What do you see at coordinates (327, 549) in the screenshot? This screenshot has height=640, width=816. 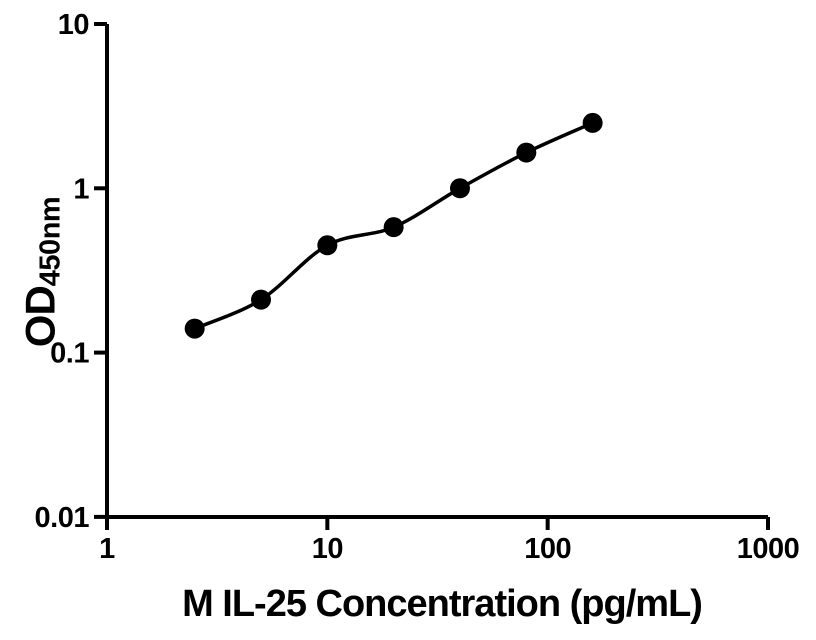 I see `x-tick-label: 10` at bounding box center [327, 549].